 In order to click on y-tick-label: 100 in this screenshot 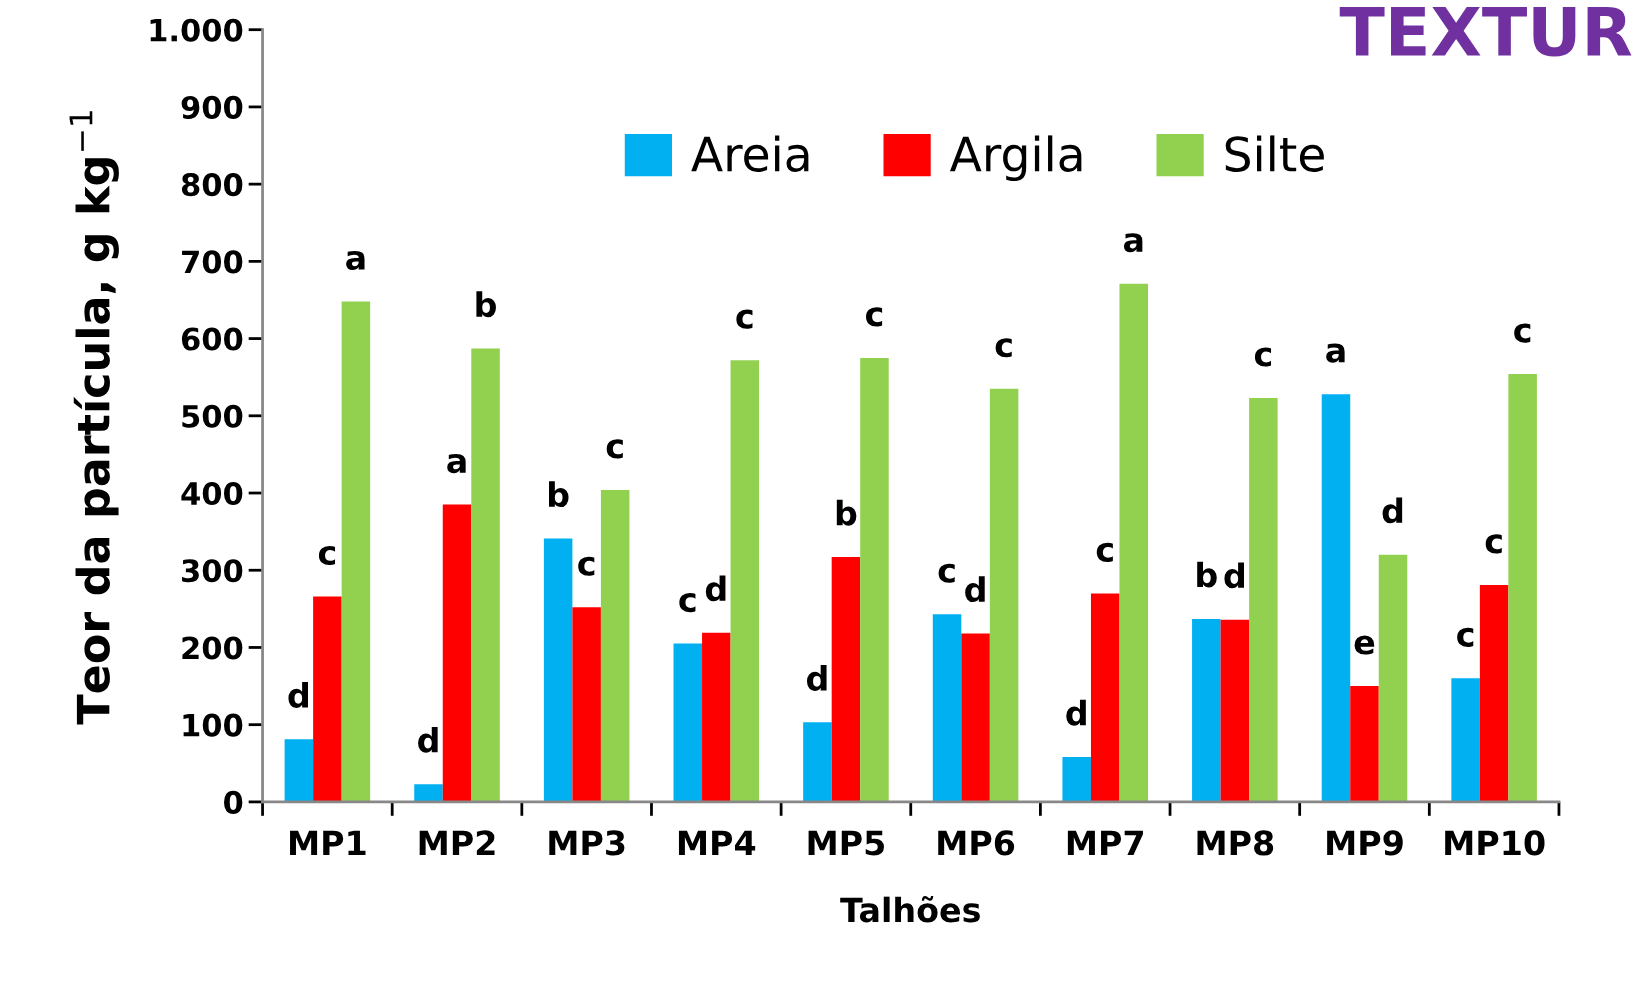, I will do `click(213, 725)`.